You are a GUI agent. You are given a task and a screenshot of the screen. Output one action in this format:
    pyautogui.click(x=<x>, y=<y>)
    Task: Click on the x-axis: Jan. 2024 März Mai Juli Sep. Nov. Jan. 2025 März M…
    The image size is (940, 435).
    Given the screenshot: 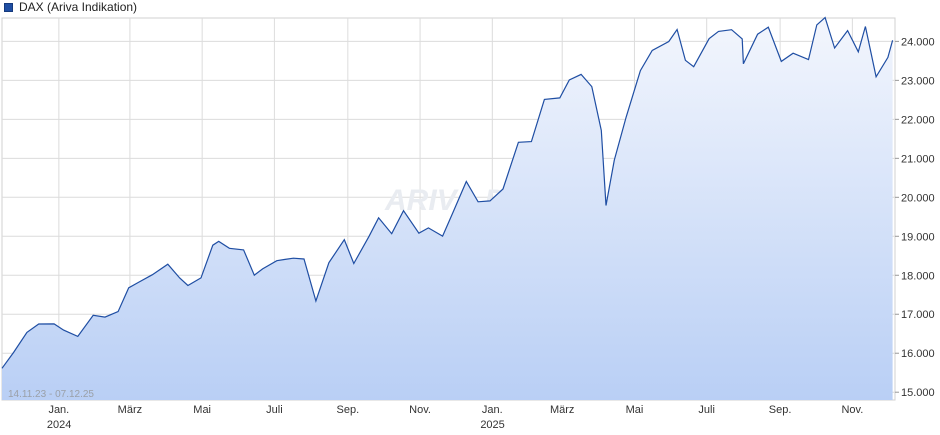 What is the action you would take?
    pyautogui.click(x=455, y=417)
    